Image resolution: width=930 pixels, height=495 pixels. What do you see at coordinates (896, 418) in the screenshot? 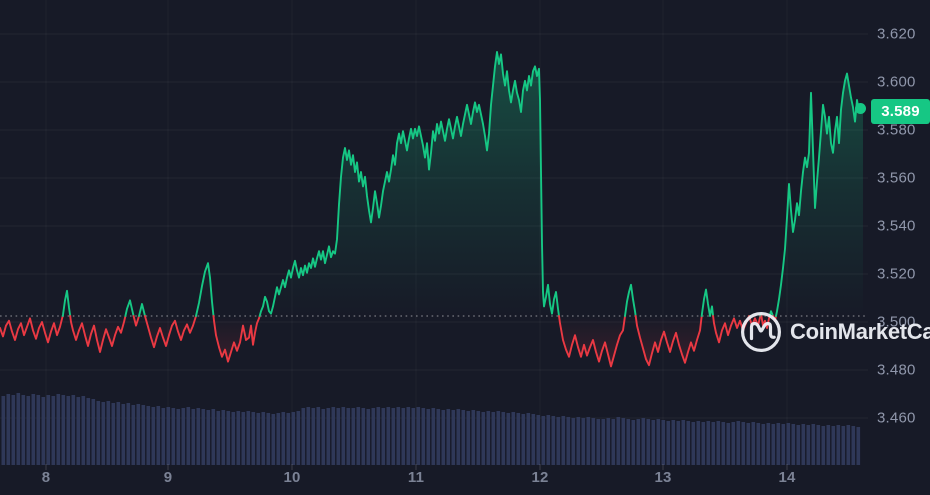
I see `y-axis-label: 3.460` at bounding box center [896, 418].